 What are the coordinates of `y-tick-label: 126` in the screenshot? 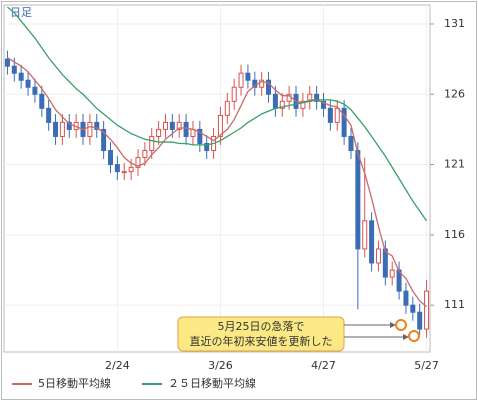 It's located at (454, 93).